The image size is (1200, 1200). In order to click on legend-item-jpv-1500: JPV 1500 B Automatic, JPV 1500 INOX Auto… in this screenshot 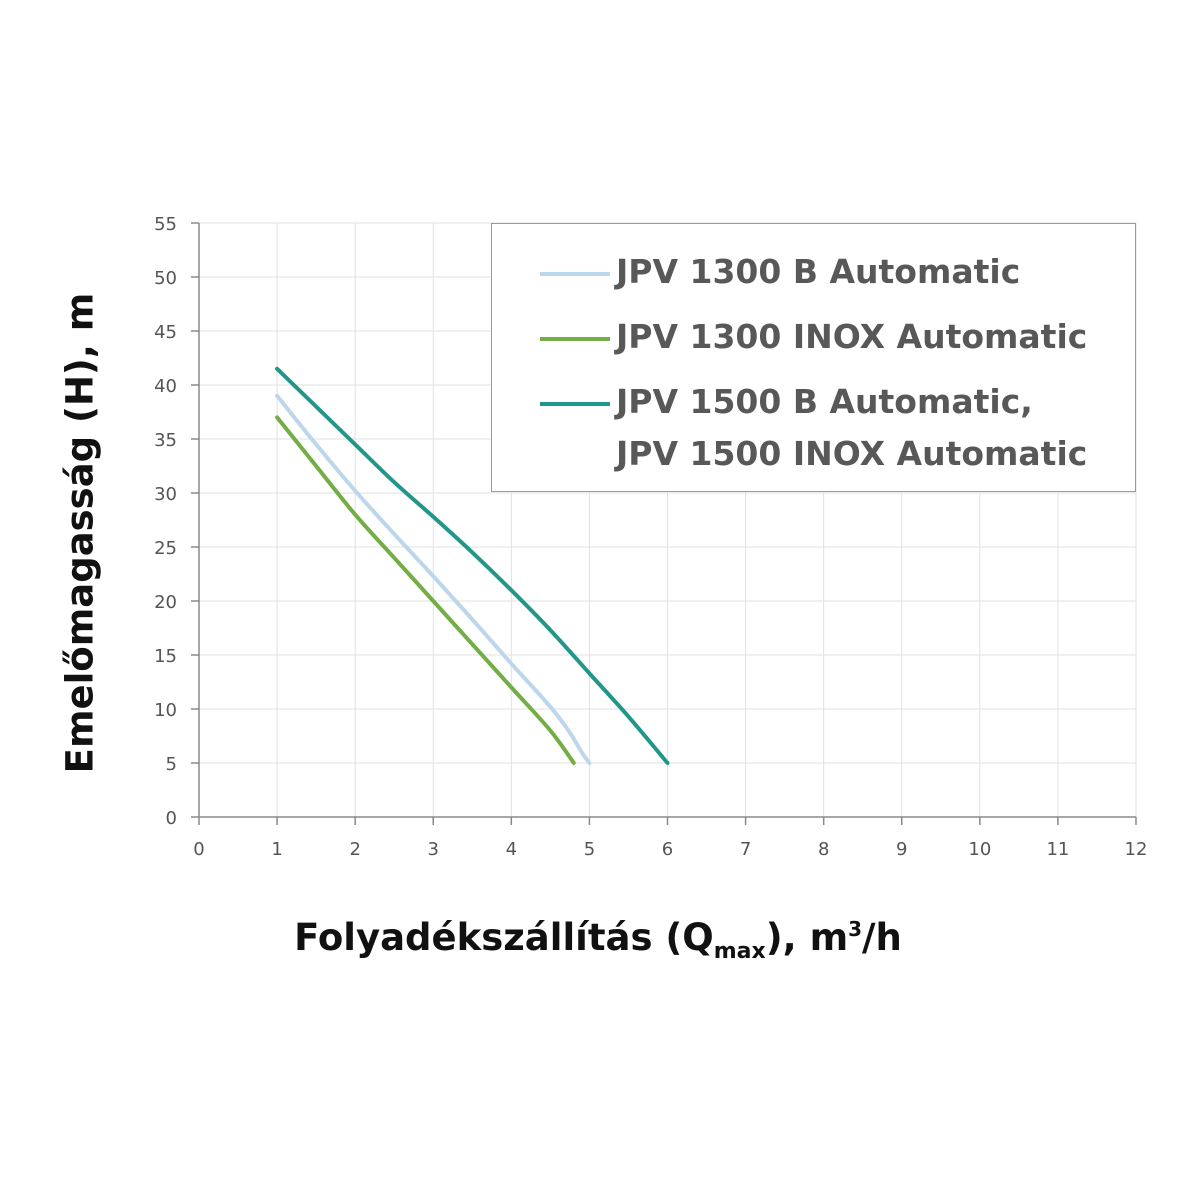, I will do `click(813, 430)`.